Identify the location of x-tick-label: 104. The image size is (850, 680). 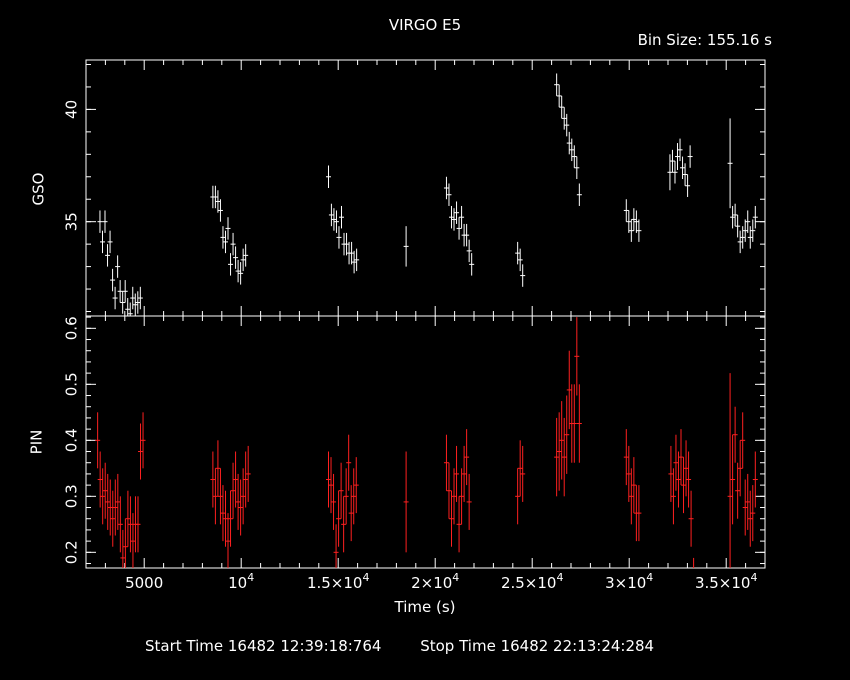
(241, 581).